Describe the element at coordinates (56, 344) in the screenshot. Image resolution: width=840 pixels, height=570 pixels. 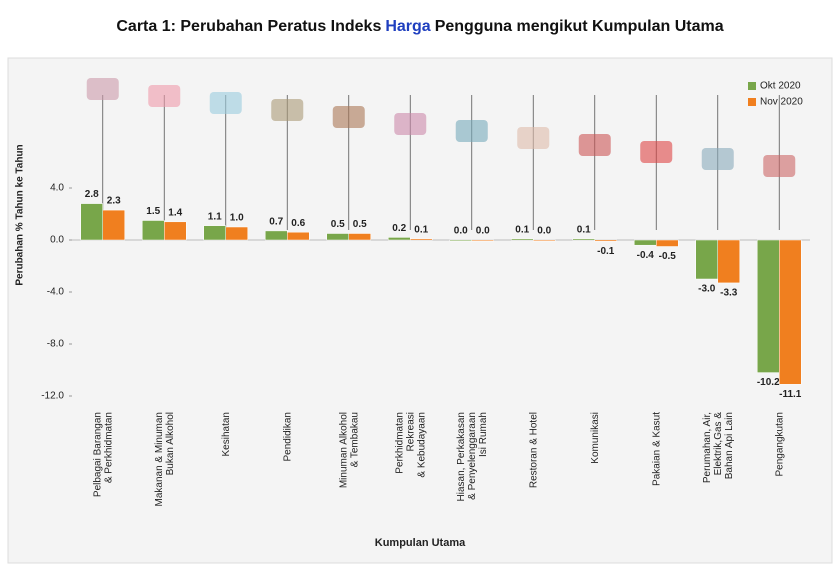
I see `y-tick-label: -8.0` at that location.